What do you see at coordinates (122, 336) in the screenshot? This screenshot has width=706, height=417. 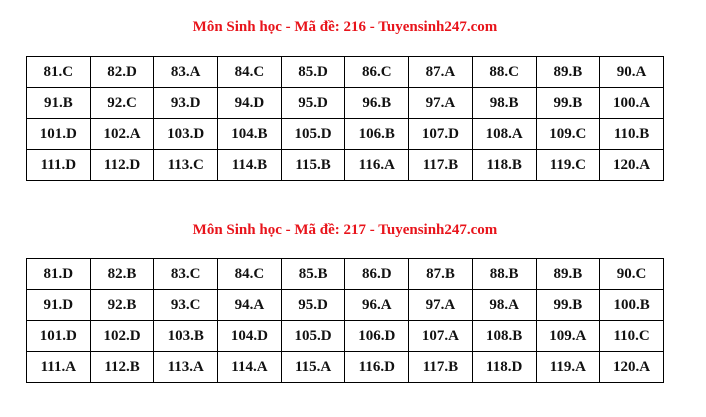 I see `answer-cell: 102.D` at bounding box center [122, 336].